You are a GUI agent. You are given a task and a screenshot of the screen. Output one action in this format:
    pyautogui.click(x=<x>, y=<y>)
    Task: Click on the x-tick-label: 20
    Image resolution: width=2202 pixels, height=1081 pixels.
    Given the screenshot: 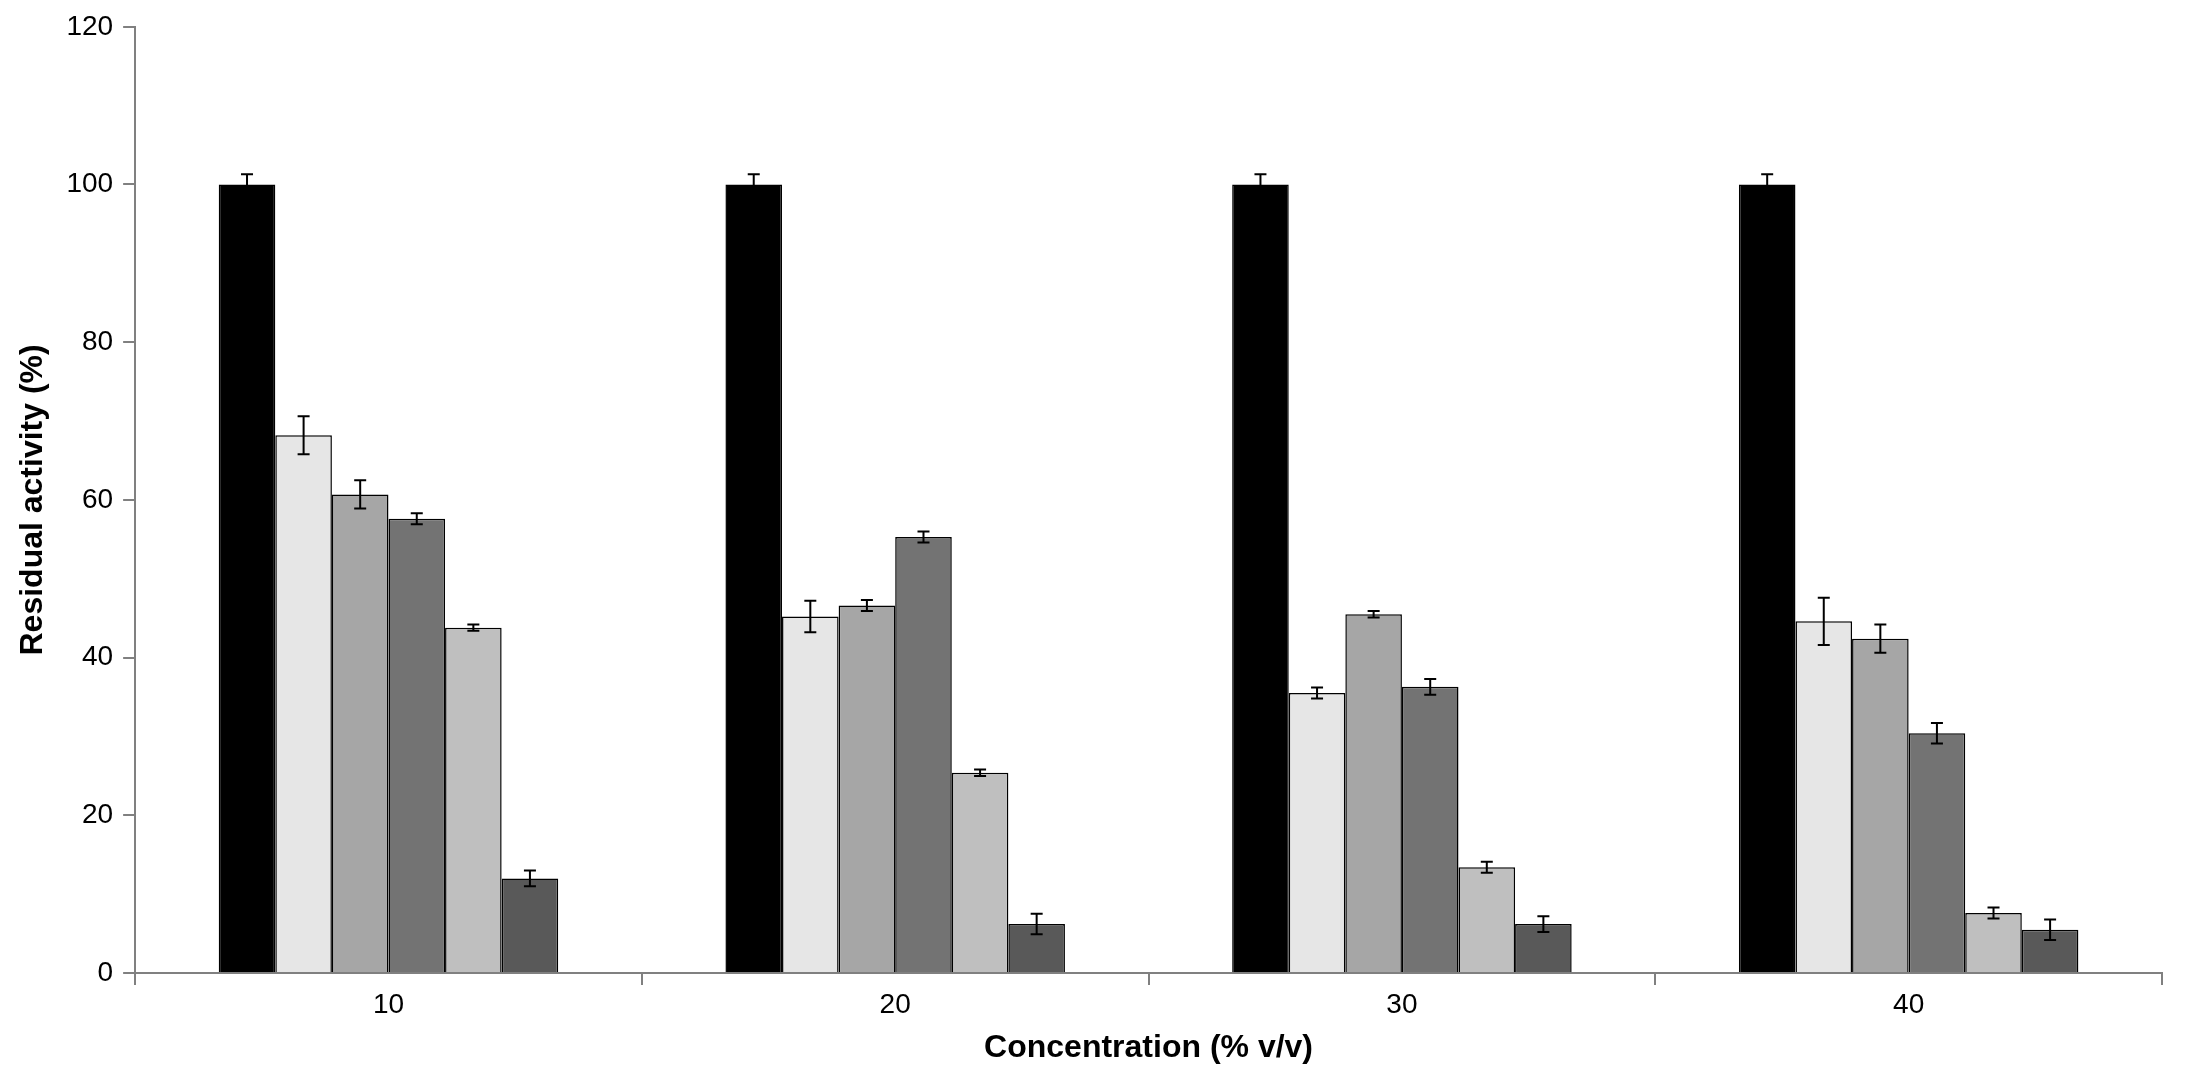 What is the action you would take?
    pyautogui.click(x=895, y=1003)
    